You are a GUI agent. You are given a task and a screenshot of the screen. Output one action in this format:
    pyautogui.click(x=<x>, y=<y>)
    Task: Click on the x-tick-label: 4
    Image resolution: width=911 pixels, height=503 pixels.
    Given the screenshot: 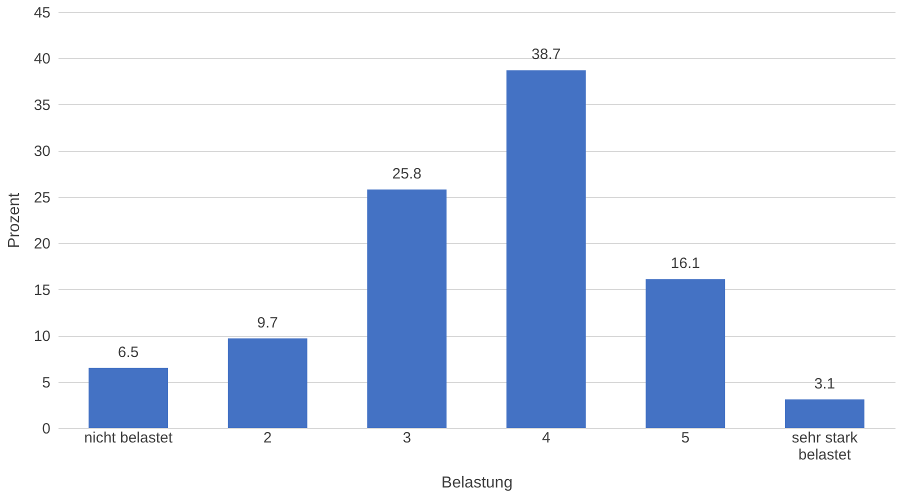 What is the action you would take?
    pyautogui.click(x=546, y=438)
    